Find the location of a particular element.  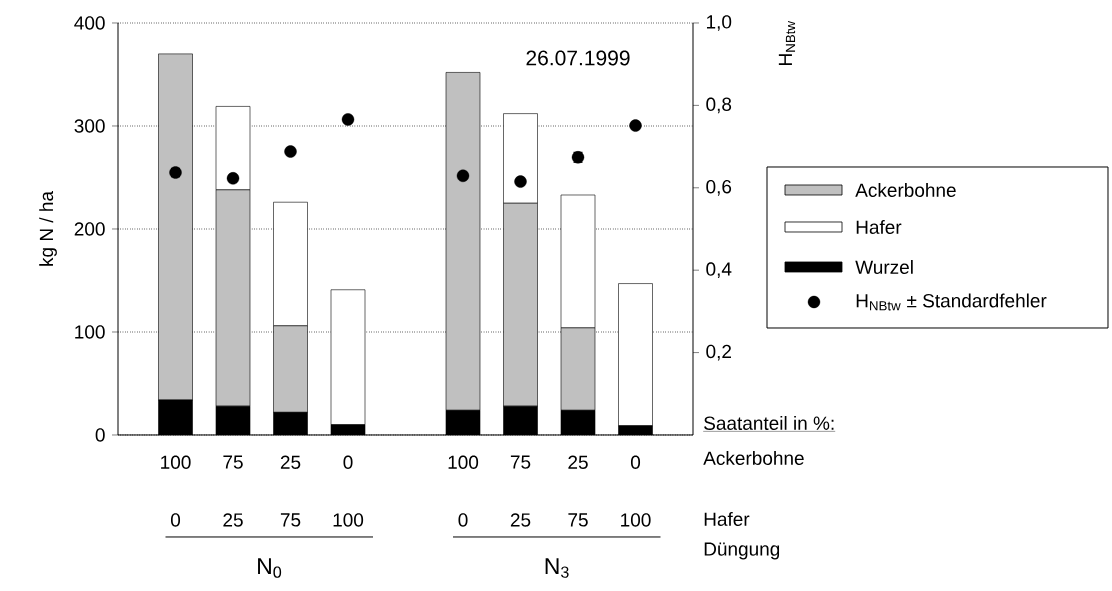

y2-tick-label: 0,4 is located at coordinates (719, 270).